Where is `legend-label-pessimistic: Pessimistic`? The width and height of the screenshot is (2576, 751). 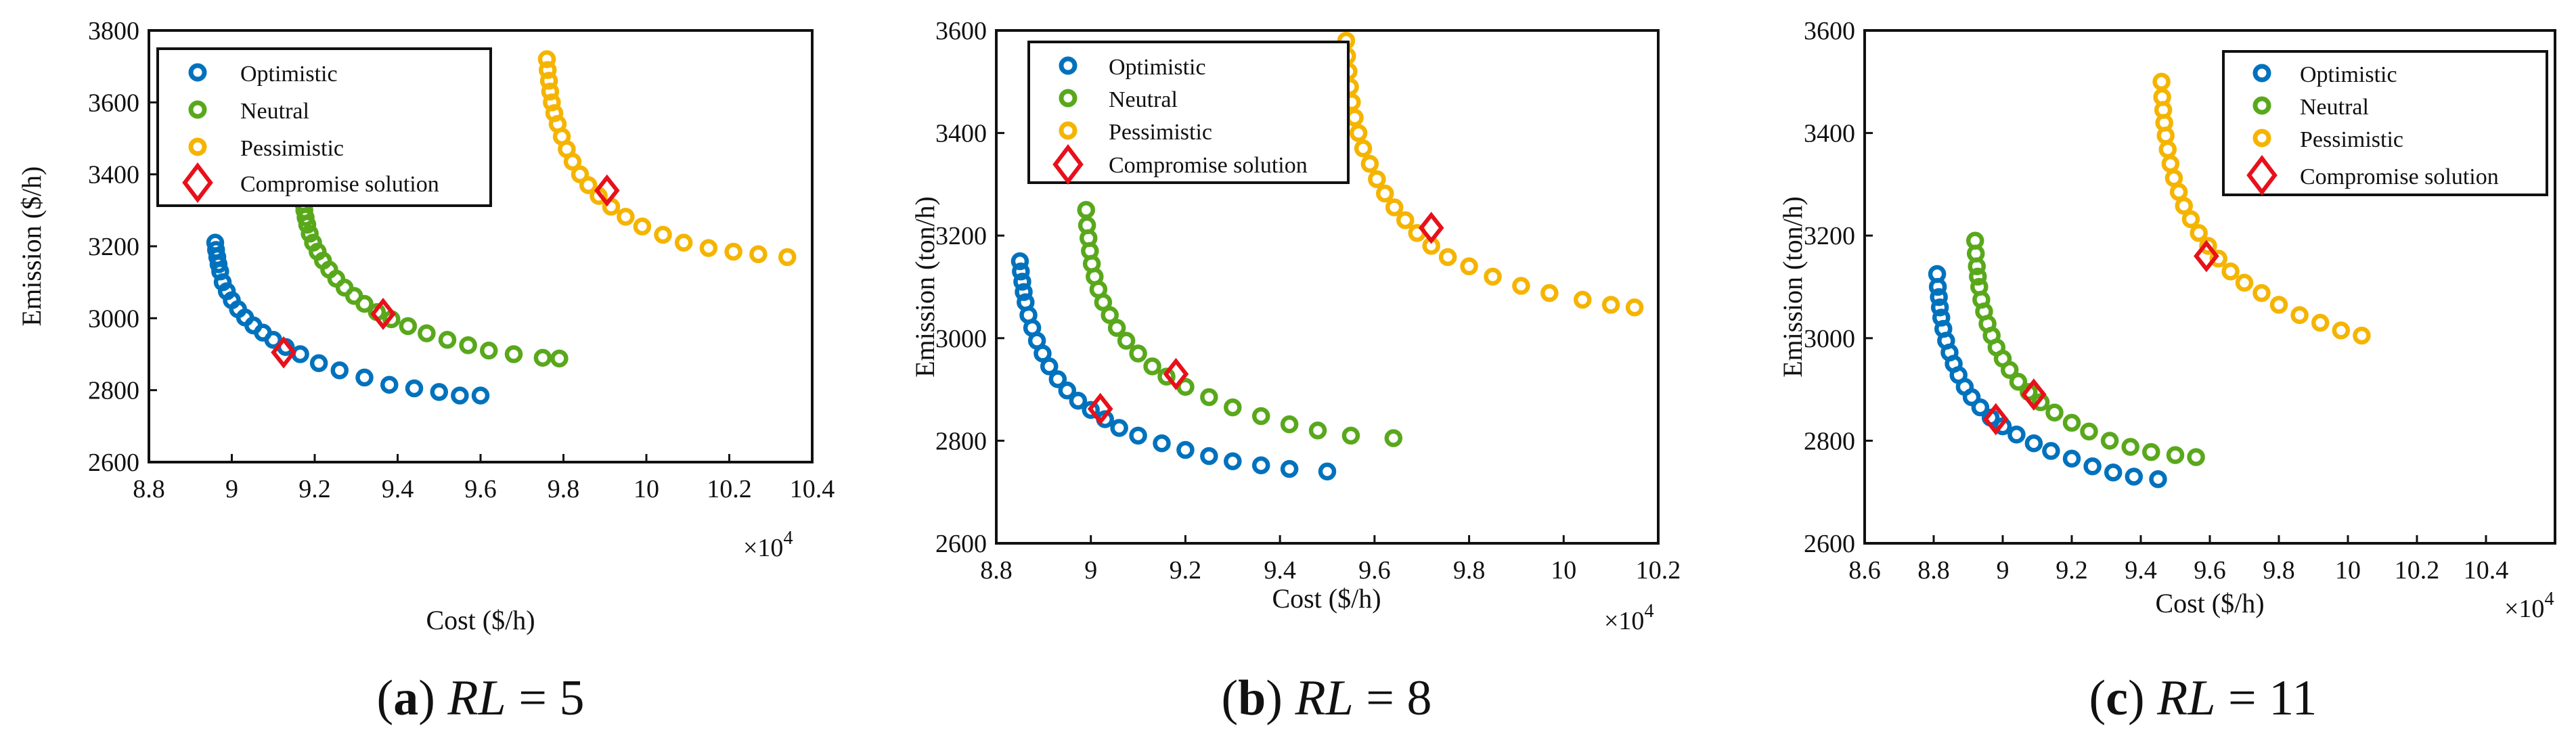 legend-label-pessimistic: Pessimistic is located at coordinates (1160, 132).